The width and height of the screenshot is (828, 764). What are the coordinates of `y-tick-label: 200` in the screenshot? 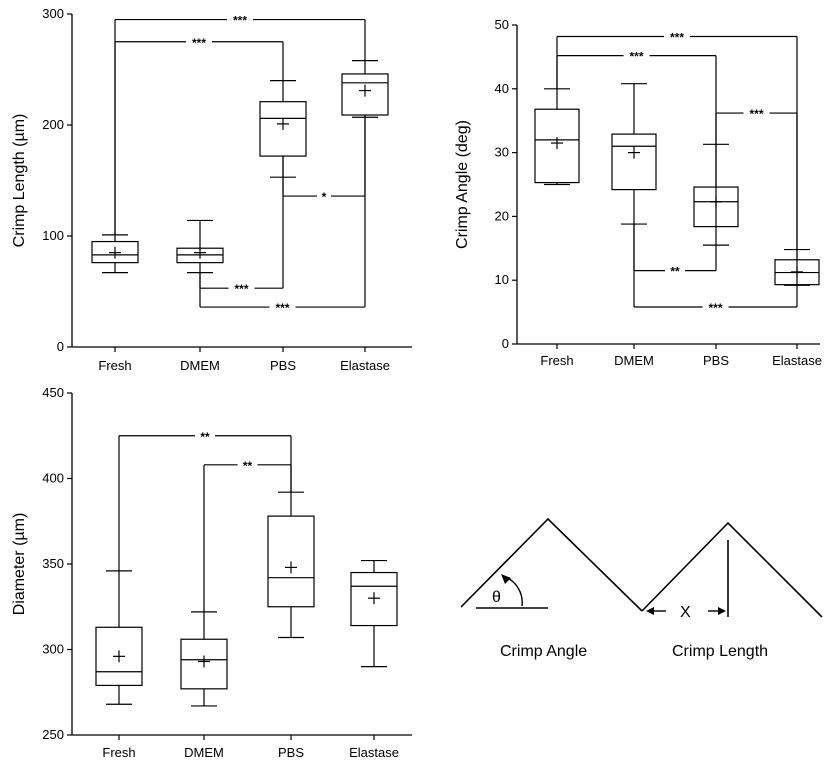 It's located at (53, 124).